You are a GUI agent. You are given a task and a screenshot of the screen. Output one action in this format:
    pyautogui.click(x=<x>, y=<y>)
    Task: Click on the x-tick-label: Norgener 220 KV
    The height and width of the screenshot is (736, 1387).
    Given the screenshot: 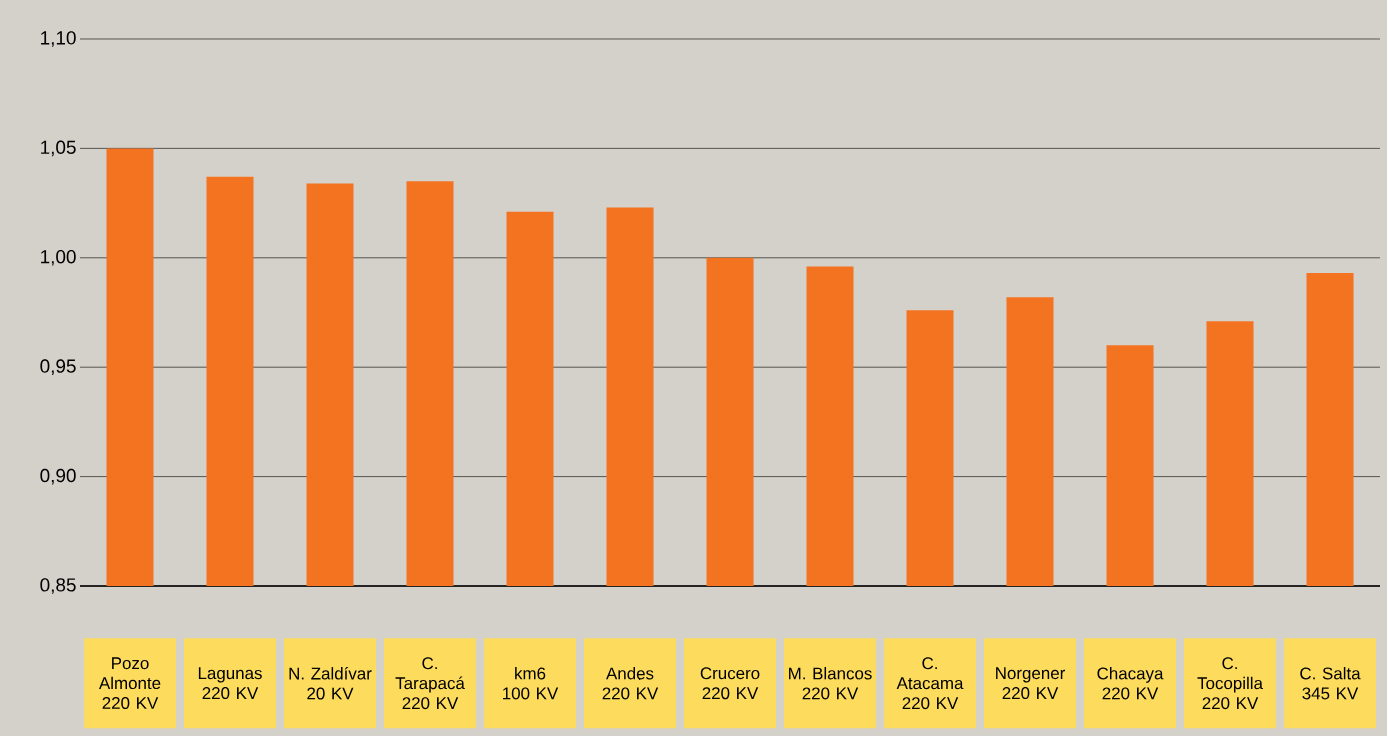 What is the action you would take?
    pyautogui.click(x=1031, y=683)
    